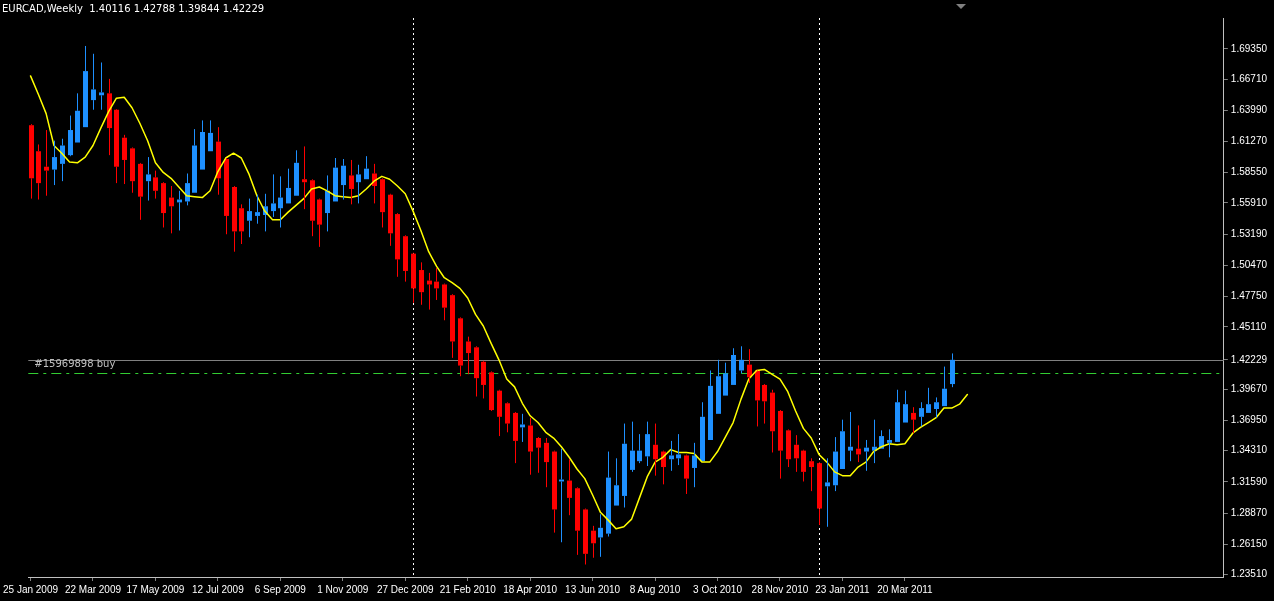 Image resolution: width=1274 pixels, height=601 pixels. What do you see at coordinates (1249, 110) in the screenshot?
I see `y-tick-label: 1.63990` at bounding box center [1249, 110].